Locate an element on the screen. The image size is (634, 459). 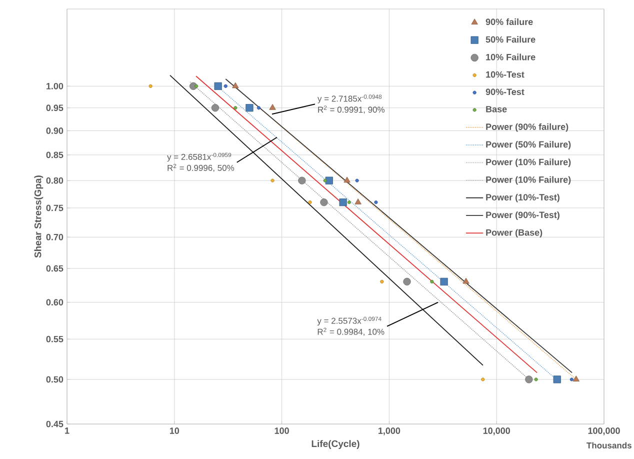
annotation: y = 2.7185x$^{-0.0948}$ is located at coordinates (349, 99).